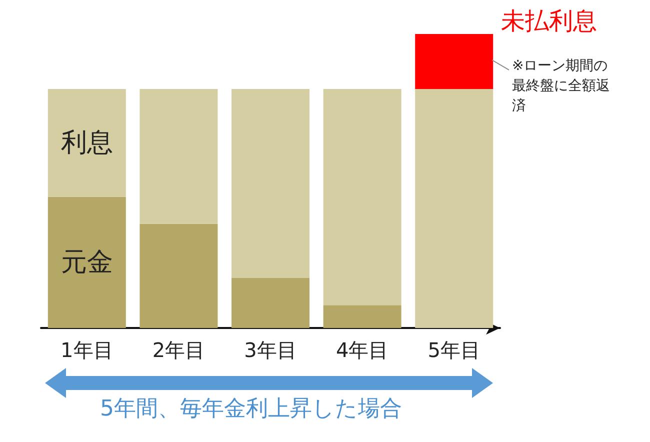  I want to click on series-label: 元金, so click(86, 262).